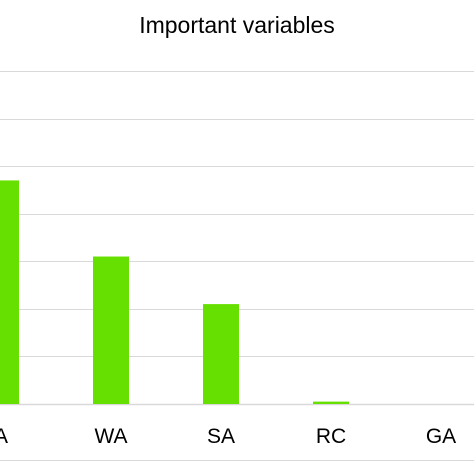 Image resolution: width=474 pixels, height=474 pixels. Describe the element at coordinates (237, 25) in the screenshot. I see `chart-title: Important variables` at that location.